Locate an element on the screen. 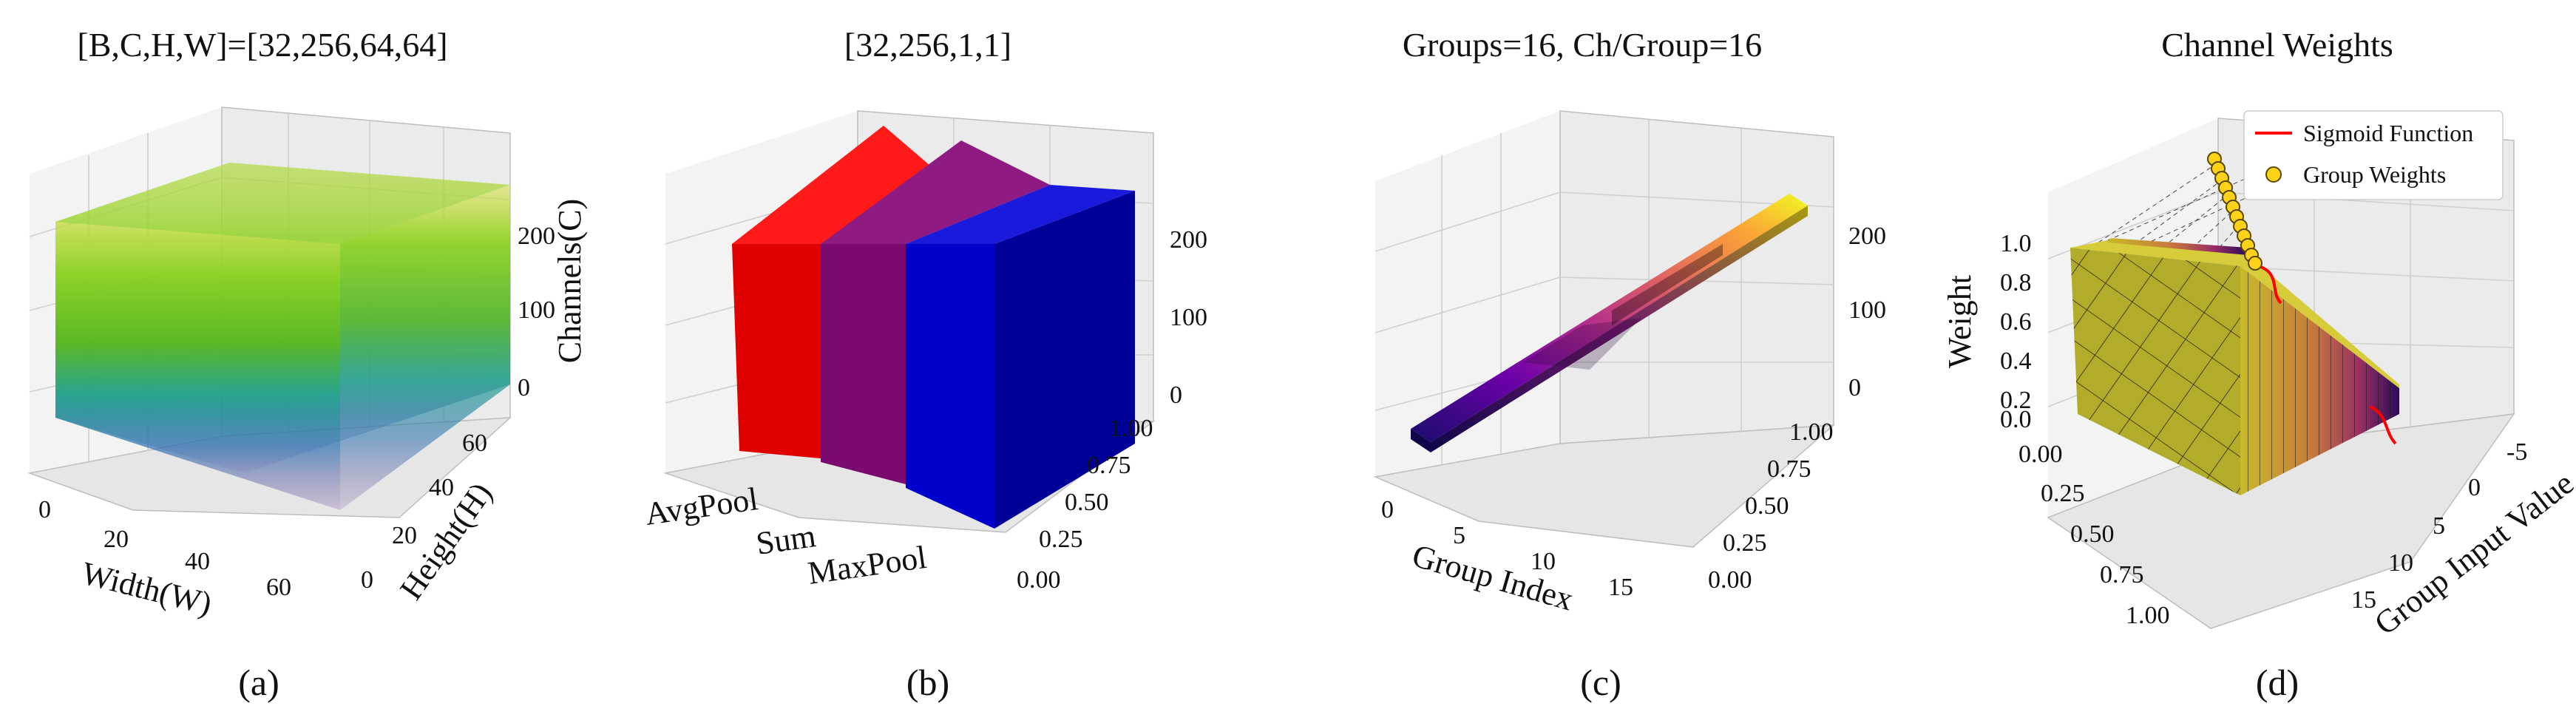 Image resolution: width=2576 pixels, height=726 pixels. panel-a-ytick-0: 0 is located at coordinates (367, 580).